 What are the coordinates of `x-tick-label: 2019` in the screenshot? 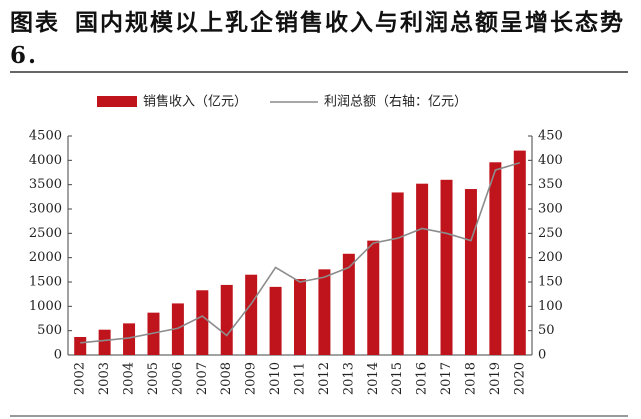 It's located at (495, 378).